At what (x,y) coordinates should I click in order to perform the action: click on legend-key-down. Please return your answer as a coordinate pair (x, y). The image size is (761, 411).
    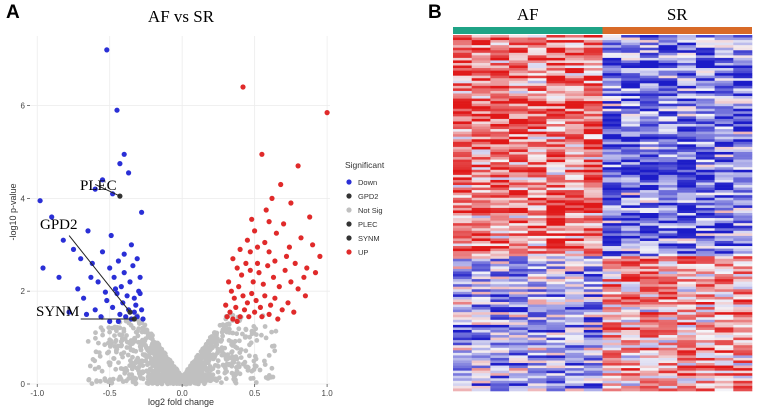
    Looking at the image, I should click on (349, 182).